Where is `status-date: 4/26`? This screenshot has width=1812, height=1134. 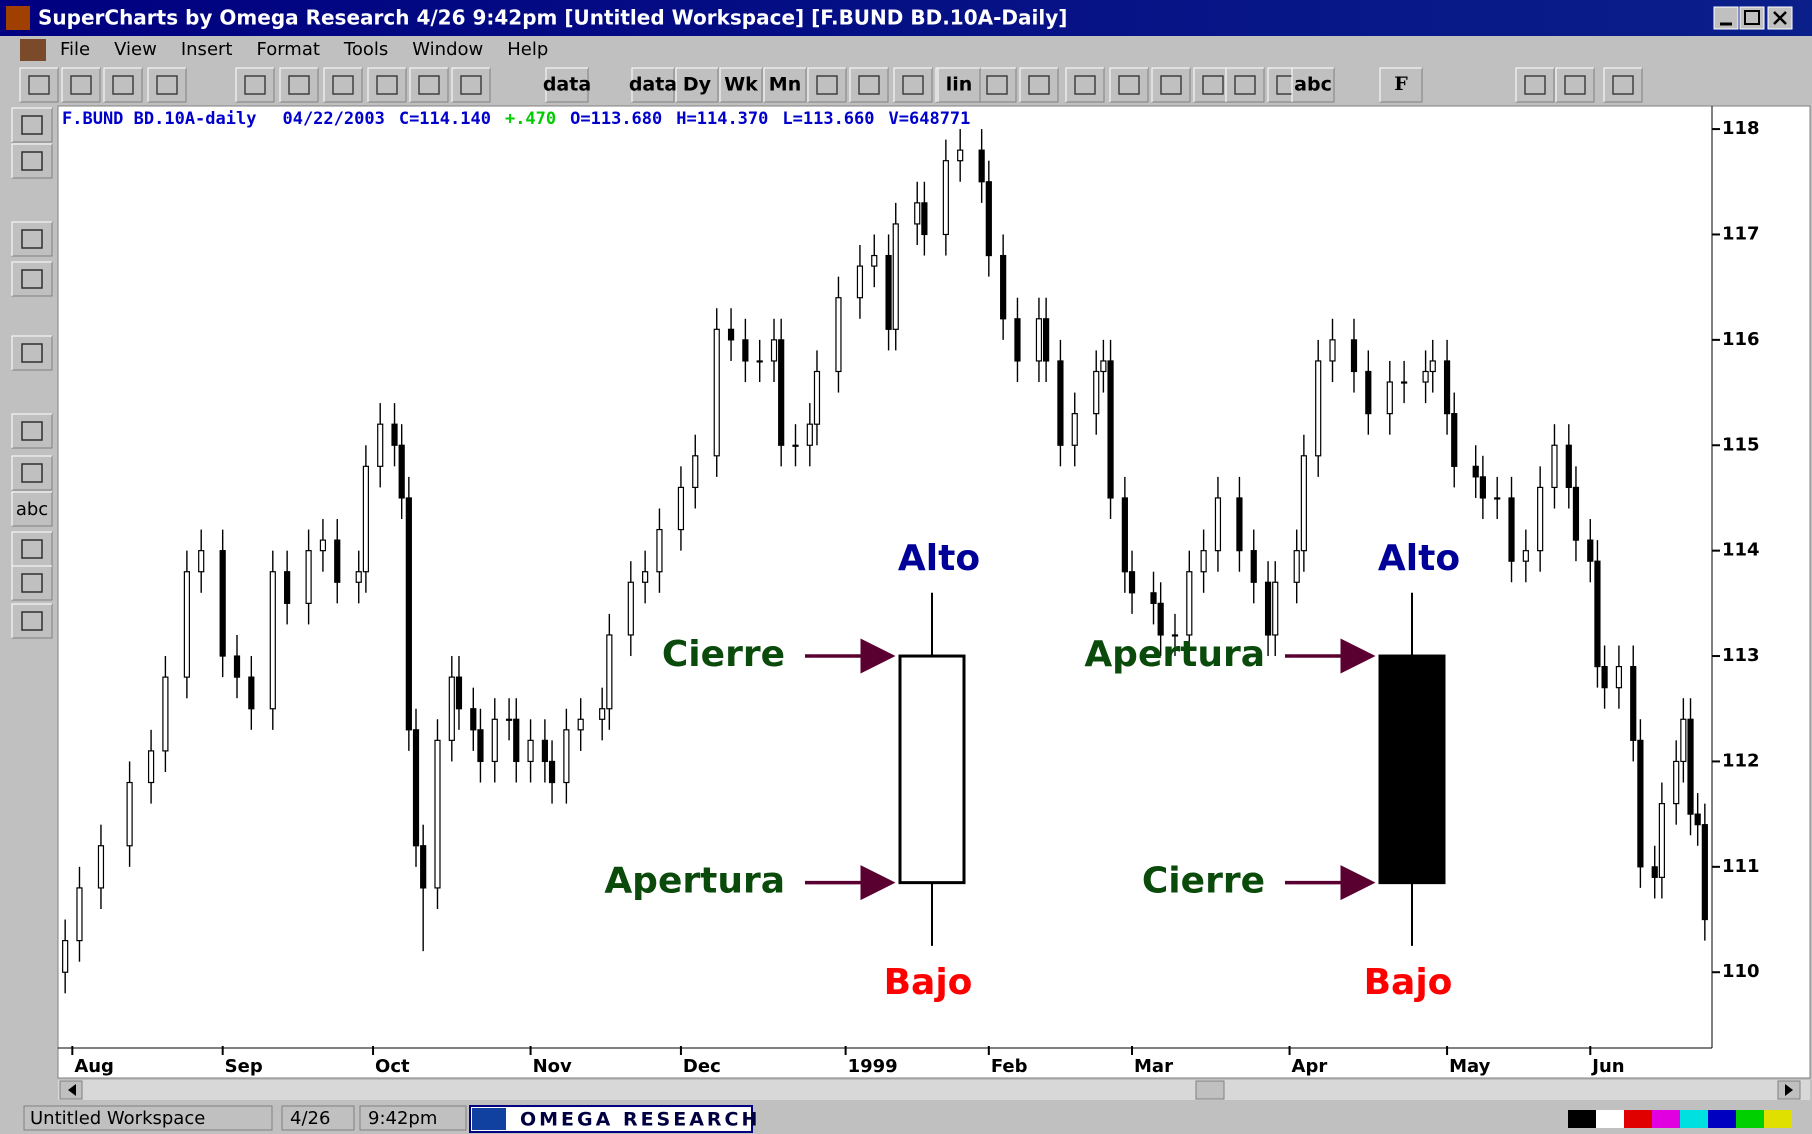
status-date: 4/26 is located at coordinates (310, 1118).